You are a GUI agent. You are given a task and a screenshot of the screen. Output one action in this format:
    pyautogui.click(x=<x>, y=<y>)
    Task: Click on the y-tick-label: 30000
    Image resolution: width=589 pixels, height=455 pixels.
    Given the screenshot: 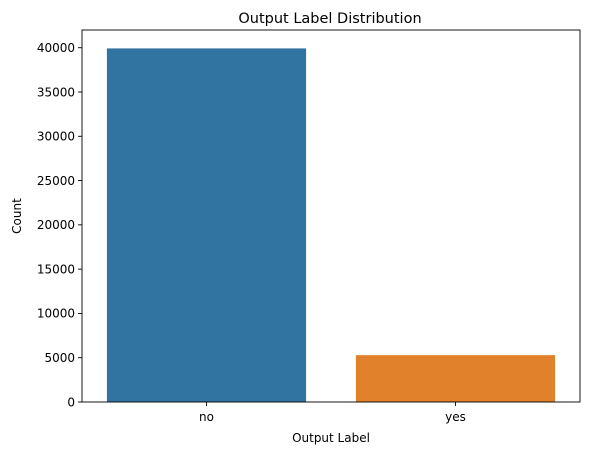 What is the action you would take?
    pyautogui.click(x=56, y=137)
    